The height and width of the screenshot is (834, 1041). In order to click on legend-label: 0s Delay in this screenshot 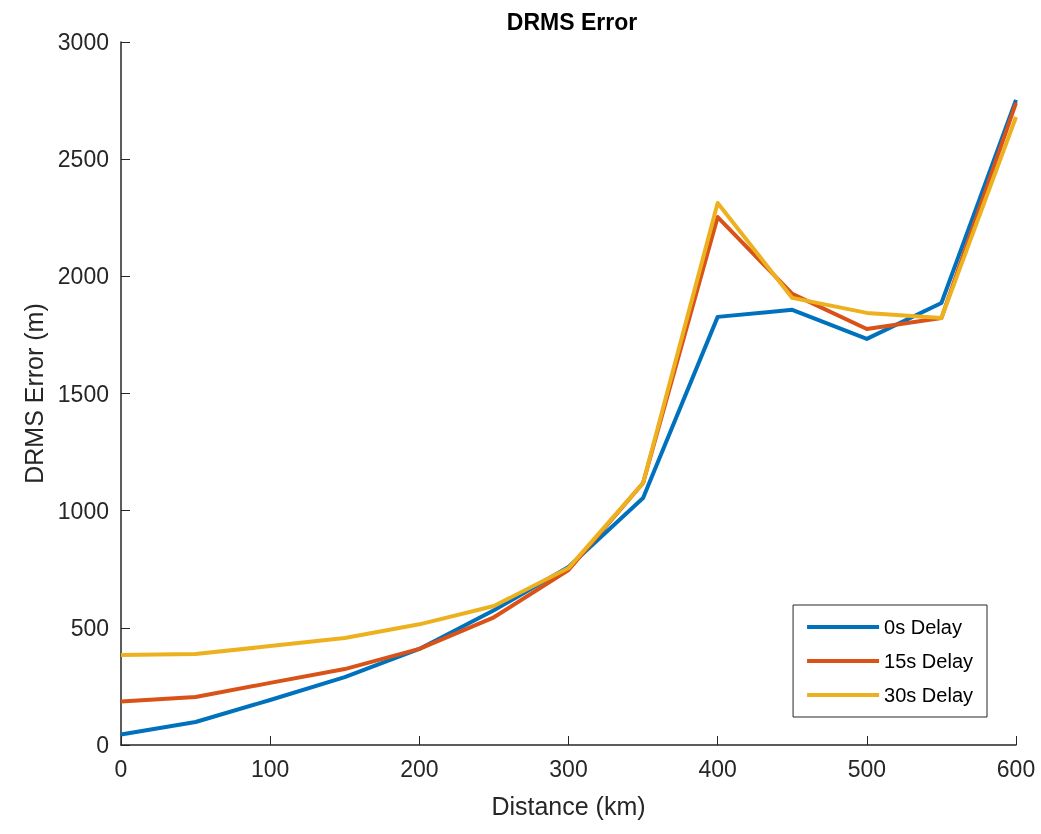, I will do `click(923, 627)`.